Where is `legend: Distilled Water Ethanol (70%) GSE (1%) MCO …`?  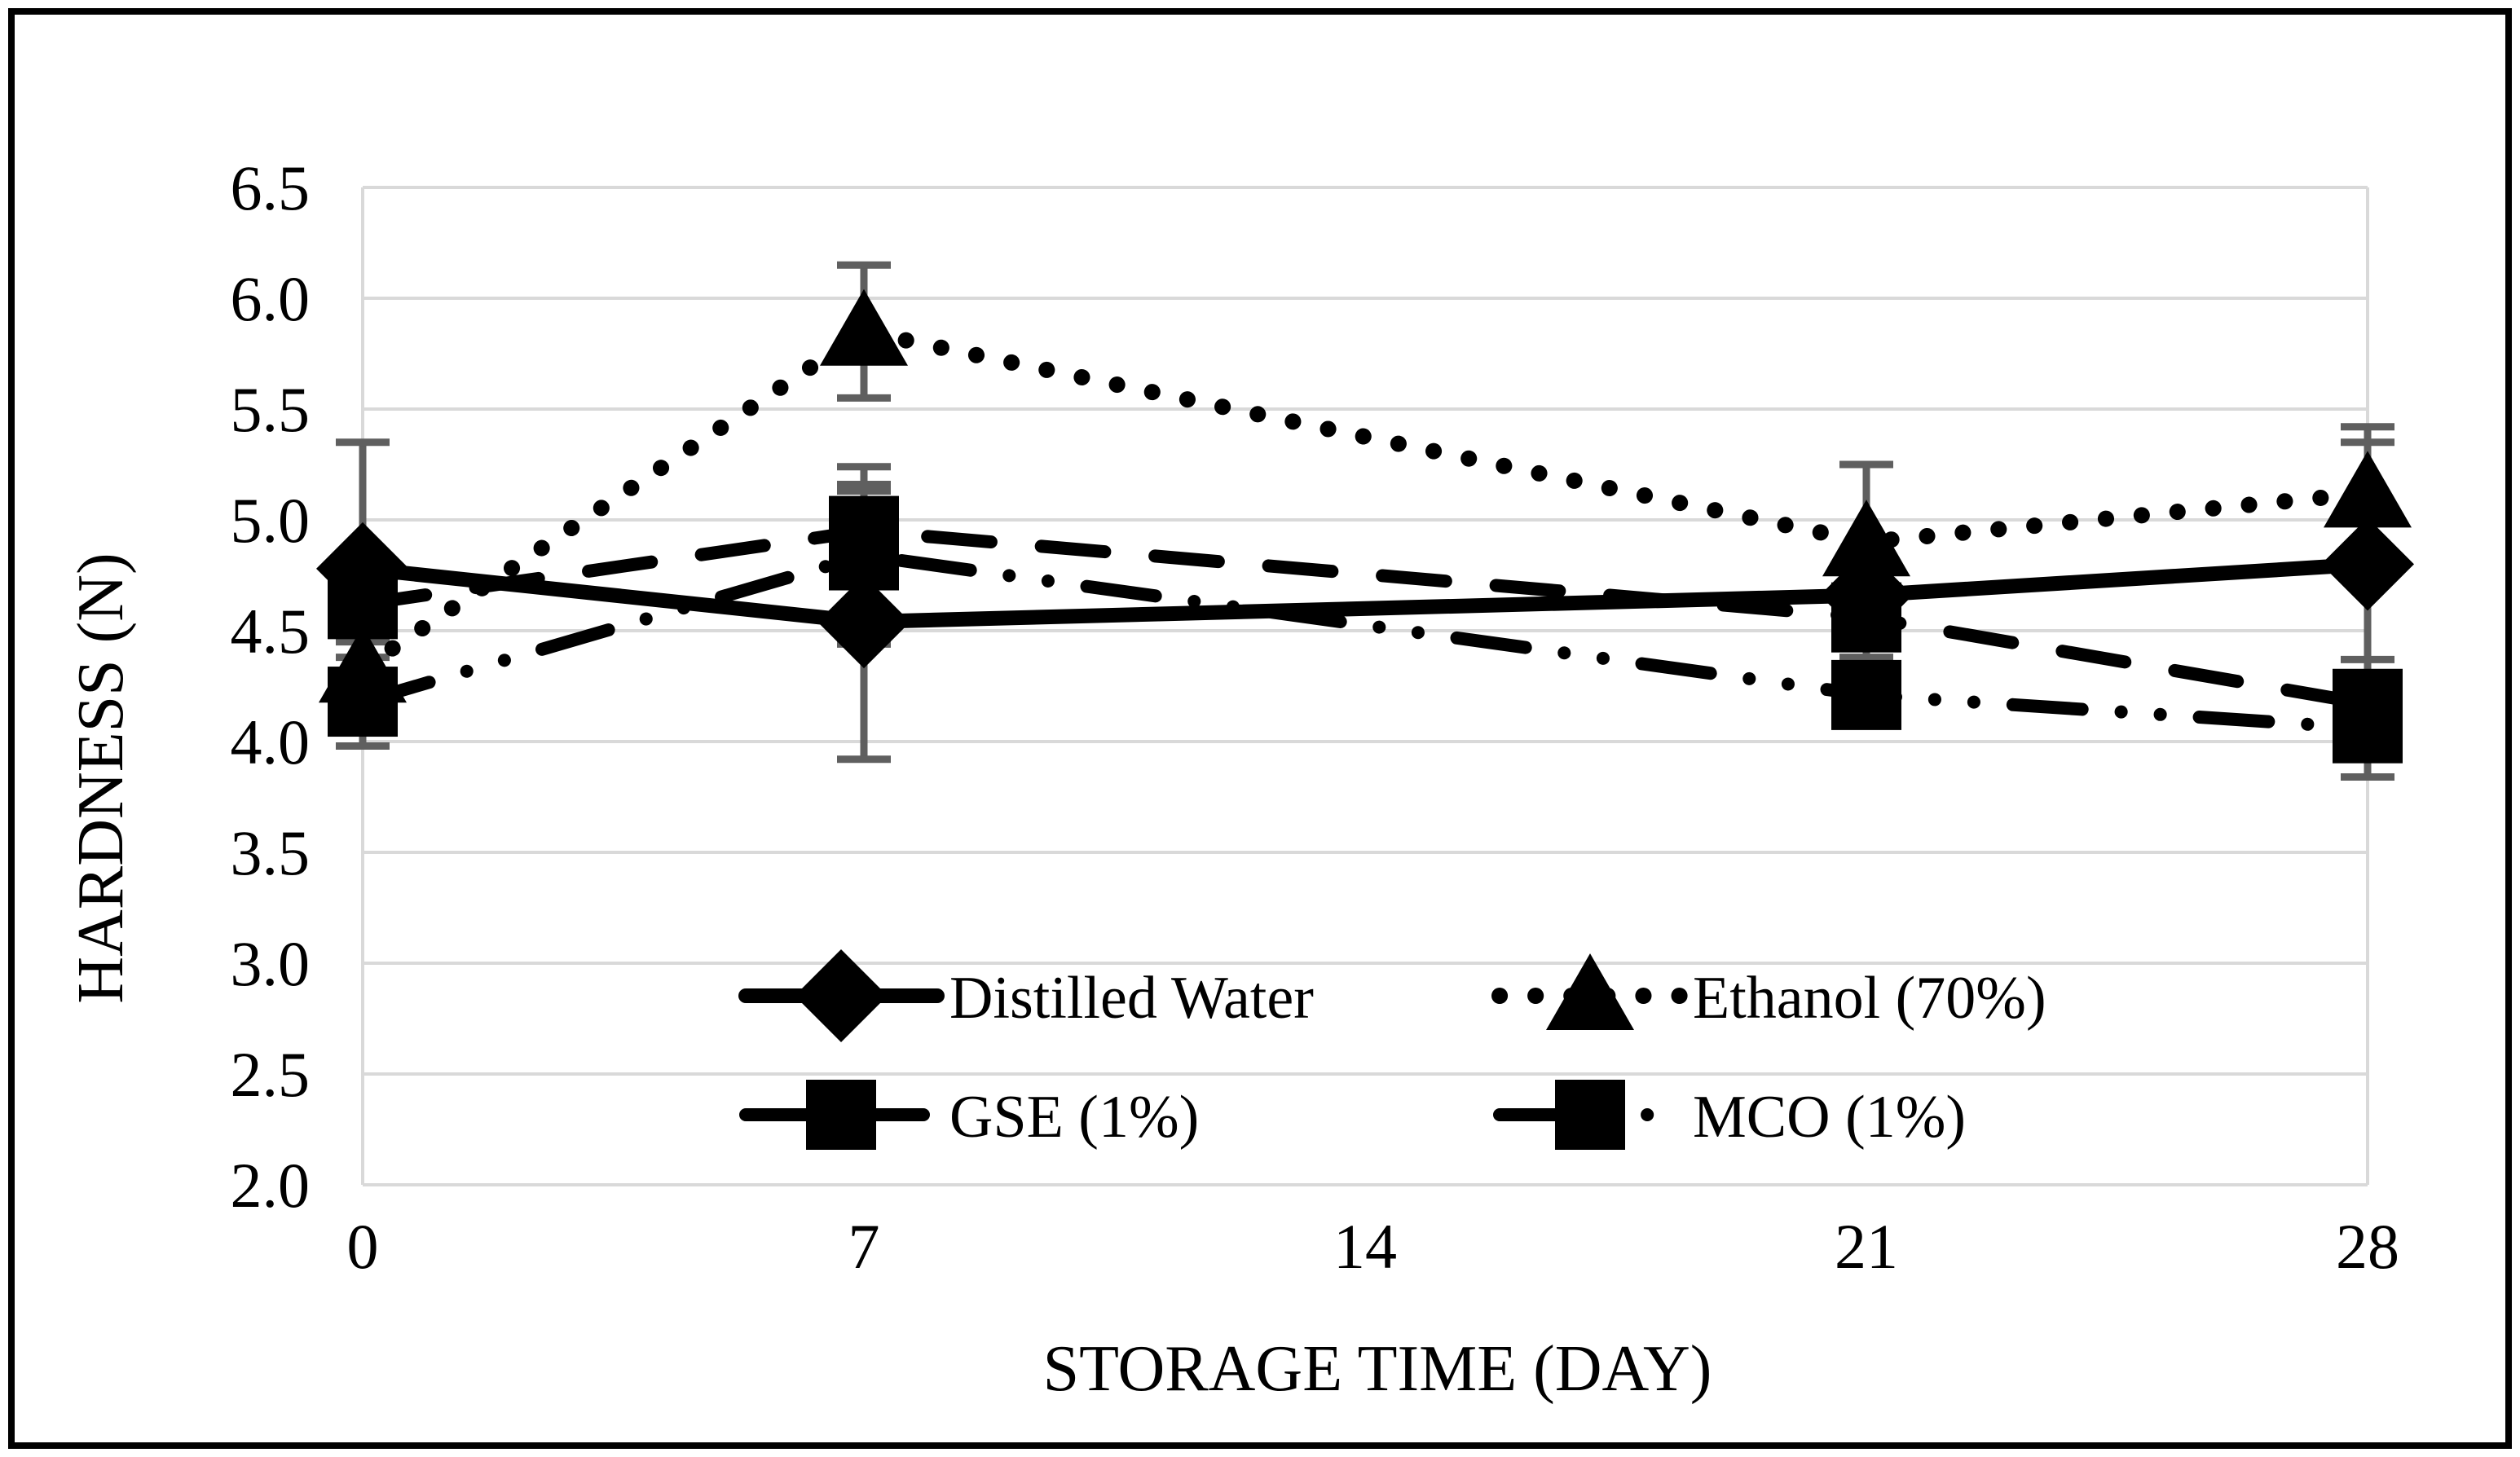 legend: Distilled Water Ethanol (70%) GSE (1%) MCO … is located at coordinates (1392, 1050).